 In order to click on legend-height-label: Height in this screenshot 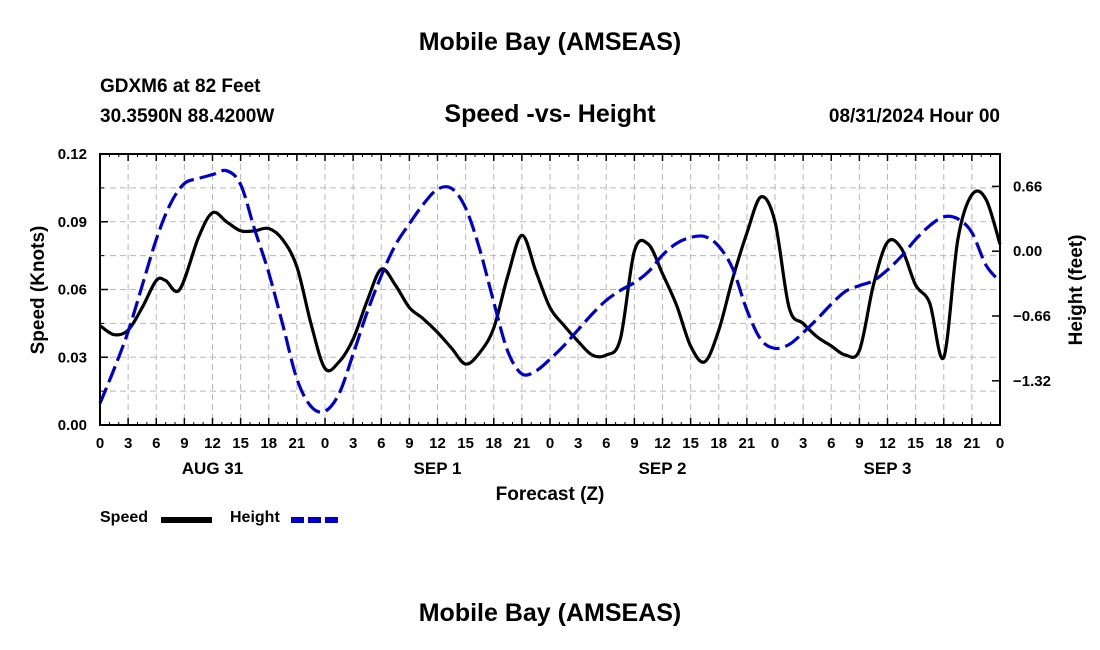, I will do `click(255, 517)`.